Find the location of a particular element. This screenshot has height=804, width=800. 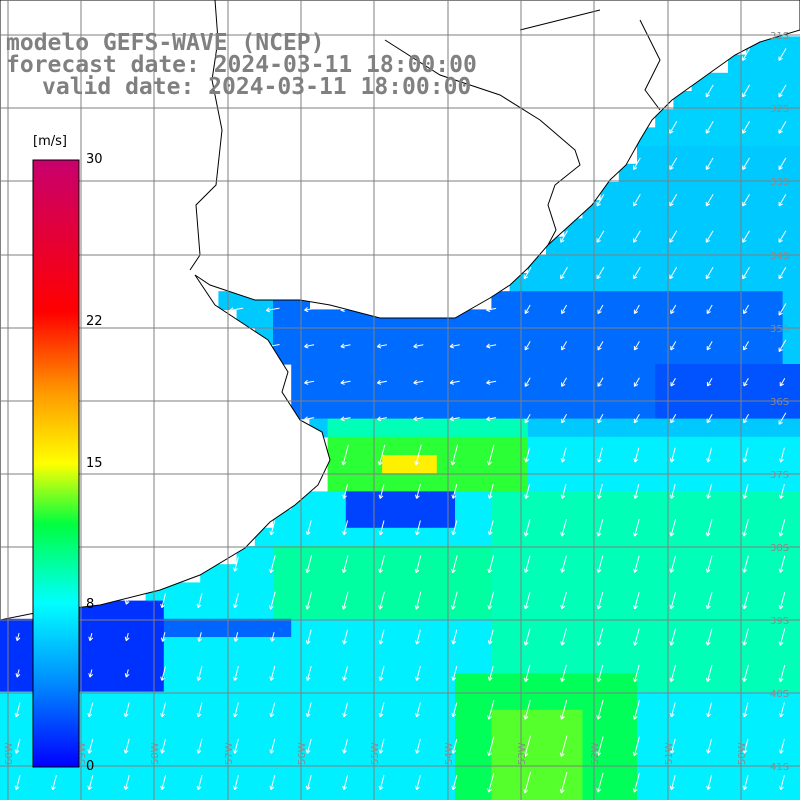

latitude-label: 41S is located at coordinates (779, 767).